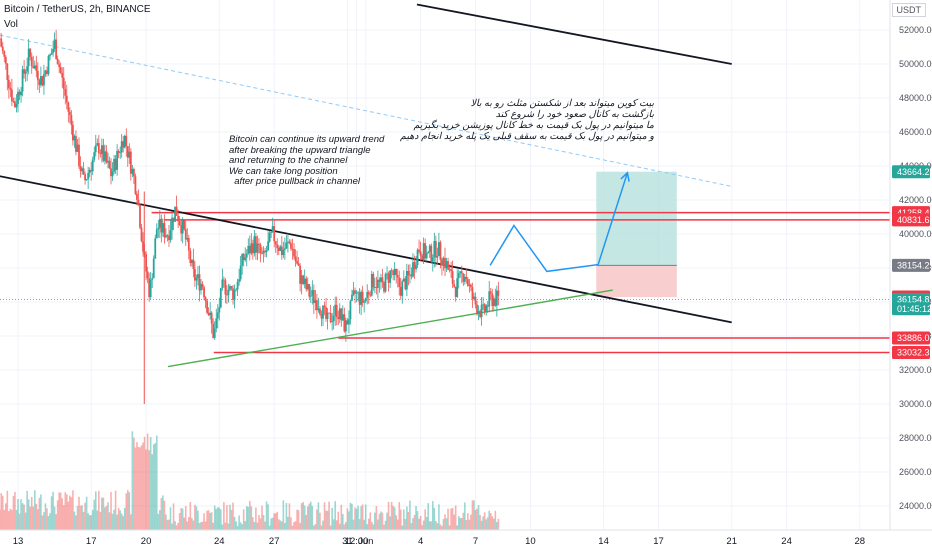  I want to click on volume-label: Vol, so click(11, 24).